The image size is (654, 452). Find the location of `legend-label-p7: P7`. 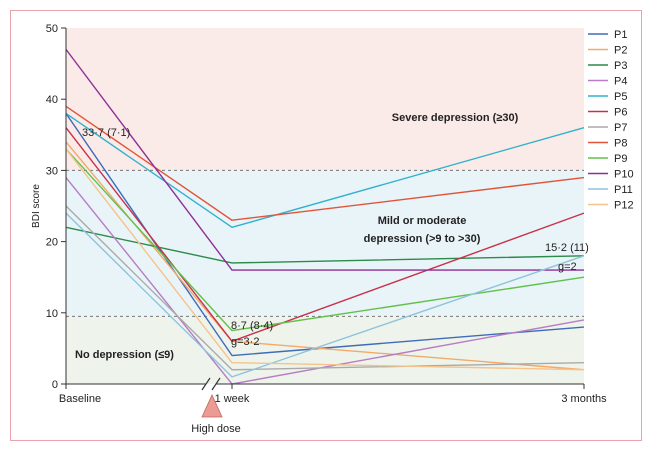

legend-label-p7: P7 is located at coordinates (620, 128).